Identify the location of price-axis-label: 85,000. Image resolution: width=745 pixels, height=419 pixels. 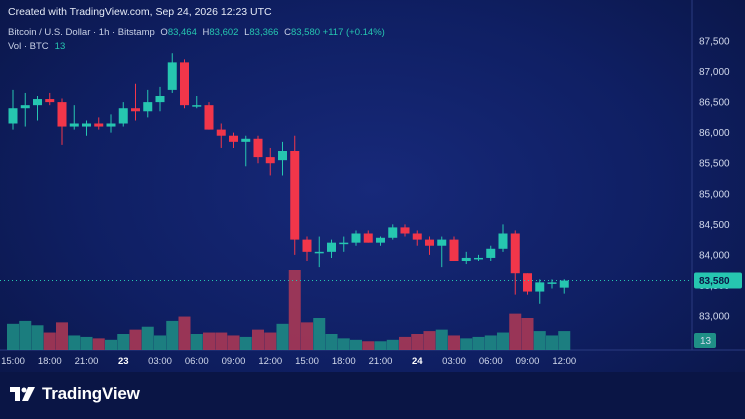
(714, 194).